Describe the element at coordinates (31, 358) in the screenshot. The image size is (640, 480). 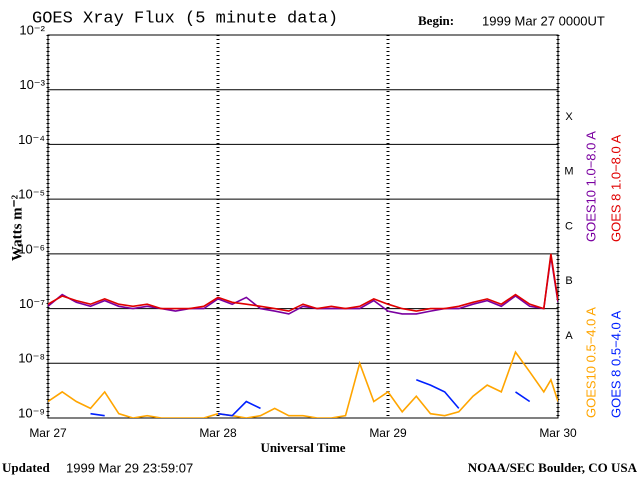
I see `y-tick-label: 10⁻⁸` at that location.